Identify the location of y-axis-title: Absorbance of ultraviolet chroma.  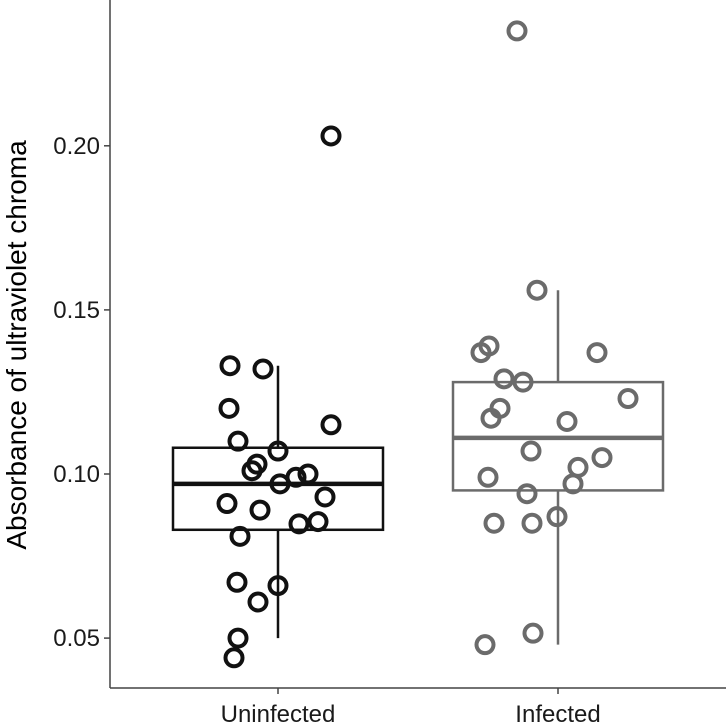
(16, 345).